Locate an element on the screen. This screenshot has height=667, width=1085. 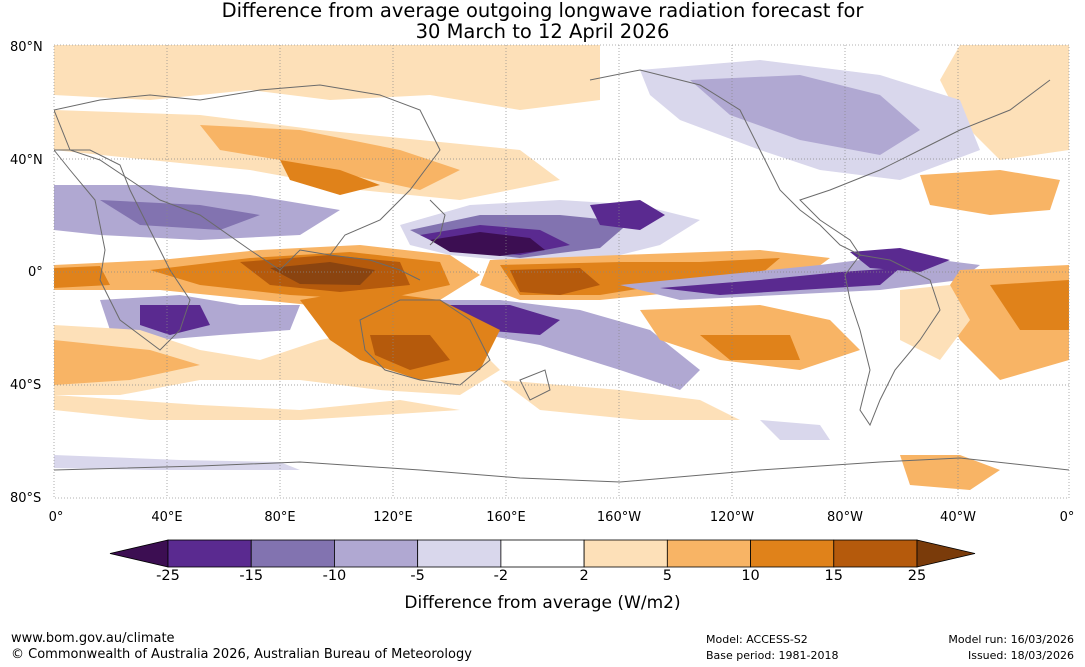
lat-label-80n: 80°N is located at coordinates (26, 47).